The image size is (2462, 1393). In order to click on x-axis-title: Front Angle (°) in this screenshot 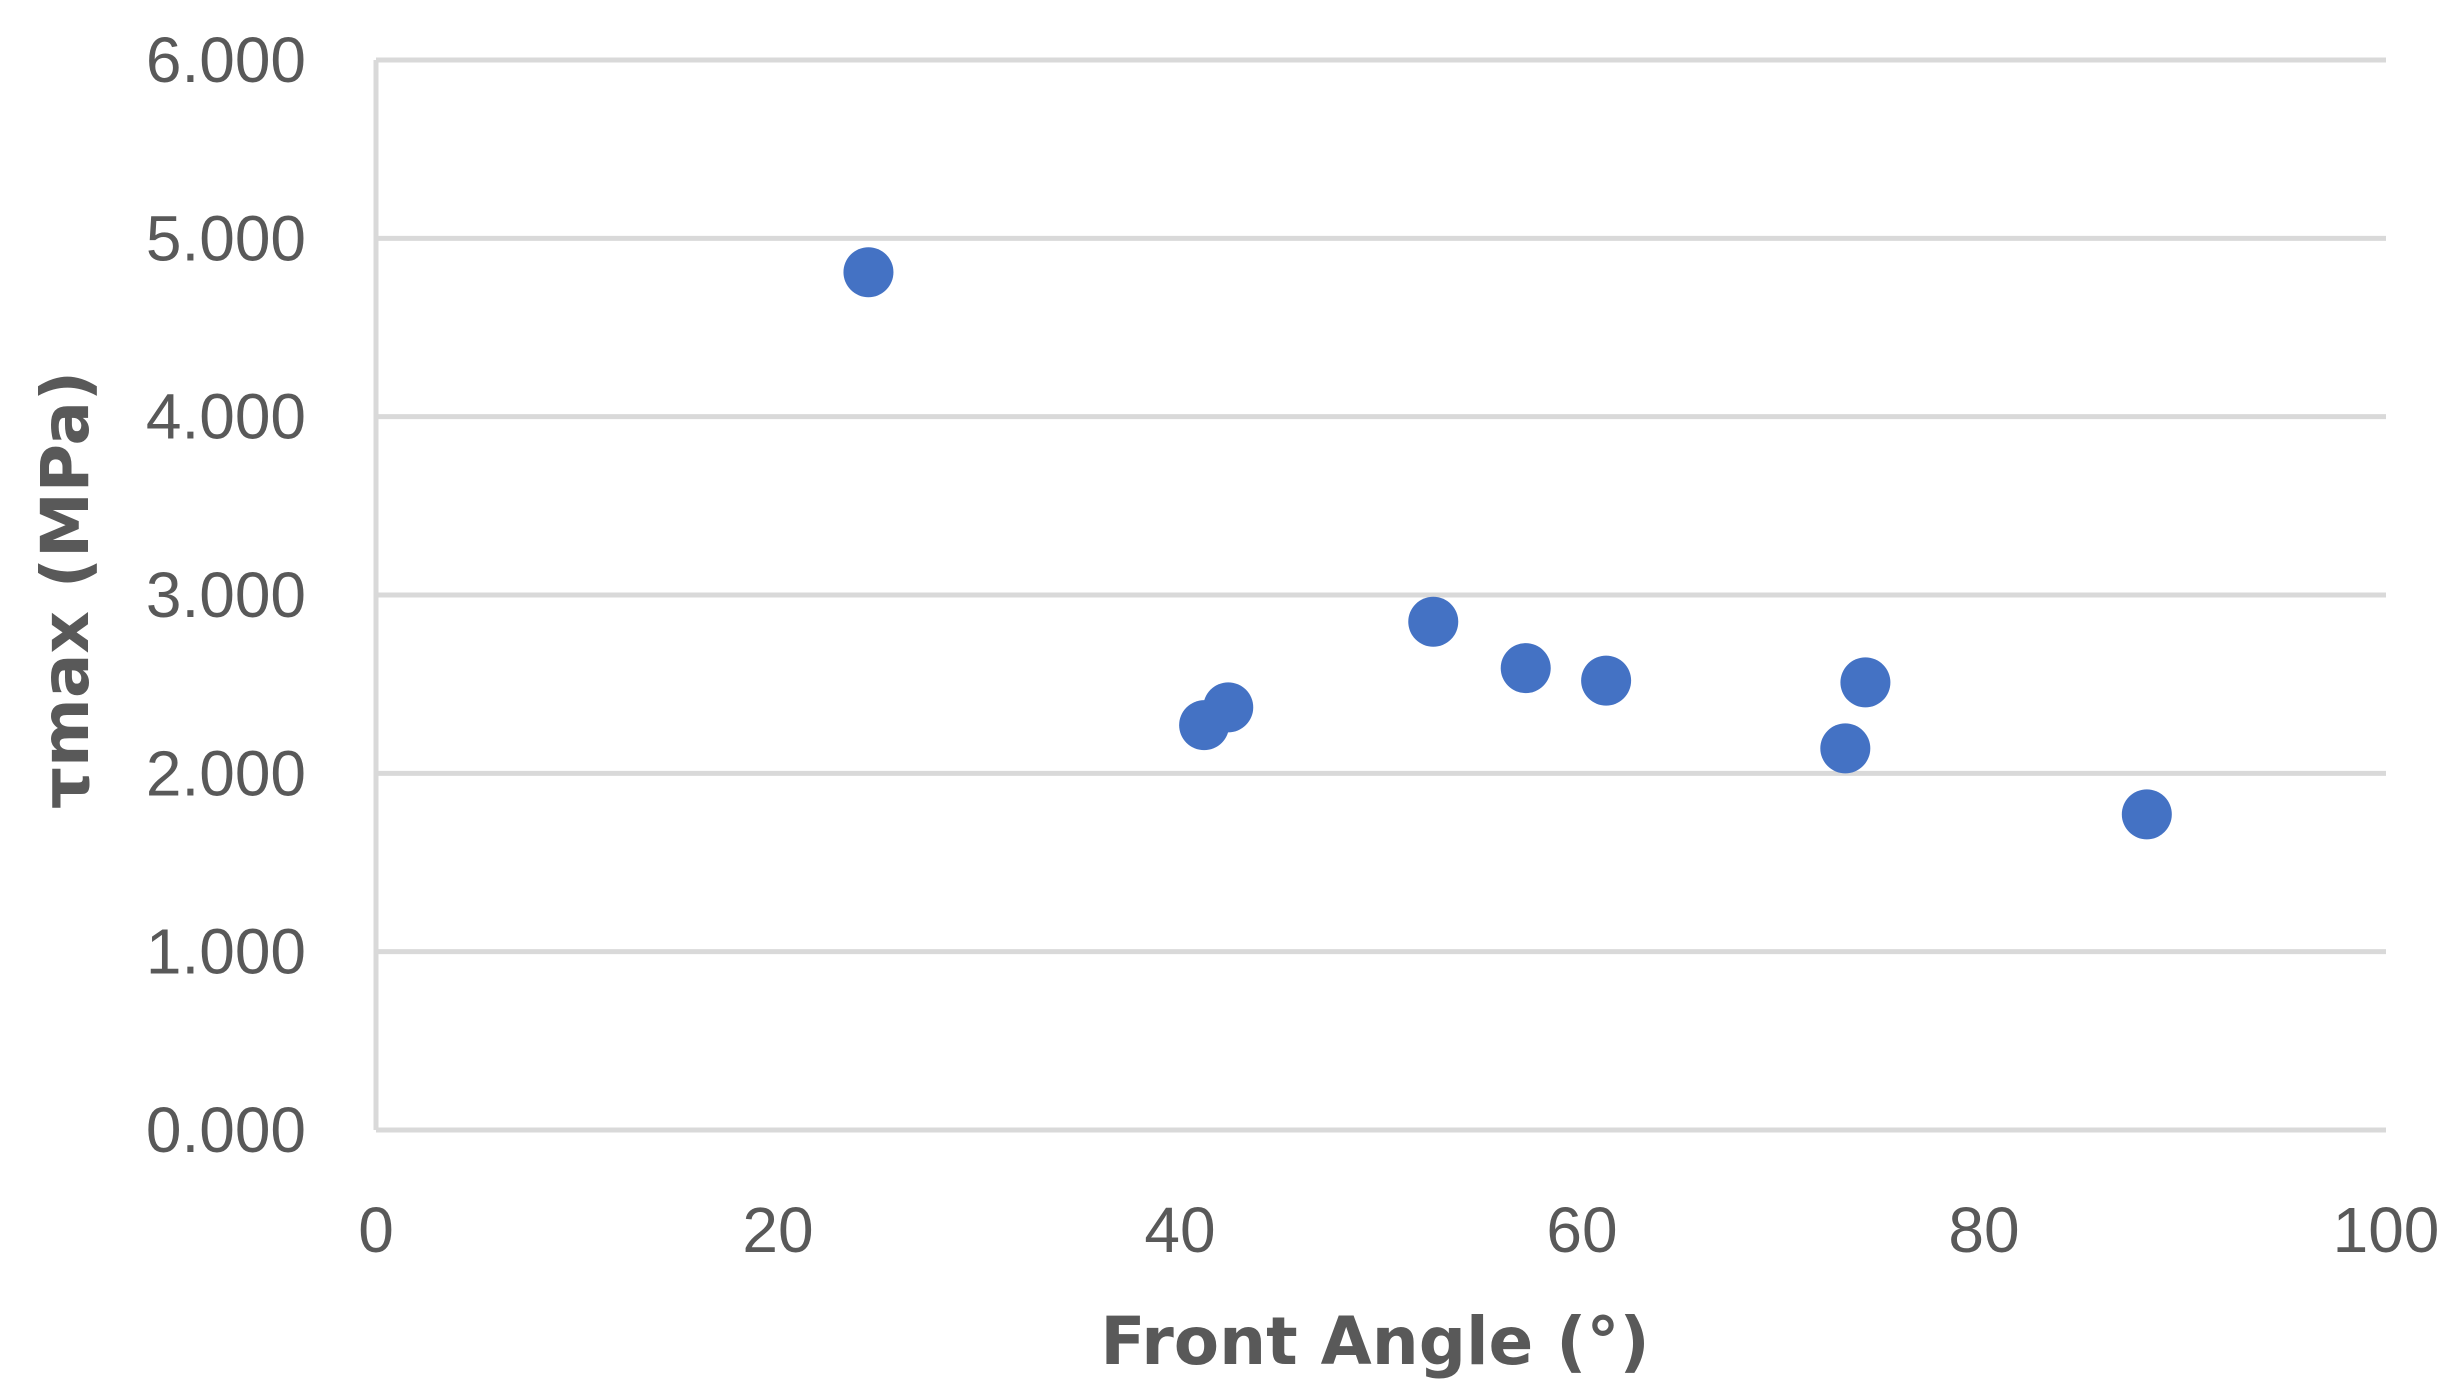, I will do `click(1374, 1341)`.